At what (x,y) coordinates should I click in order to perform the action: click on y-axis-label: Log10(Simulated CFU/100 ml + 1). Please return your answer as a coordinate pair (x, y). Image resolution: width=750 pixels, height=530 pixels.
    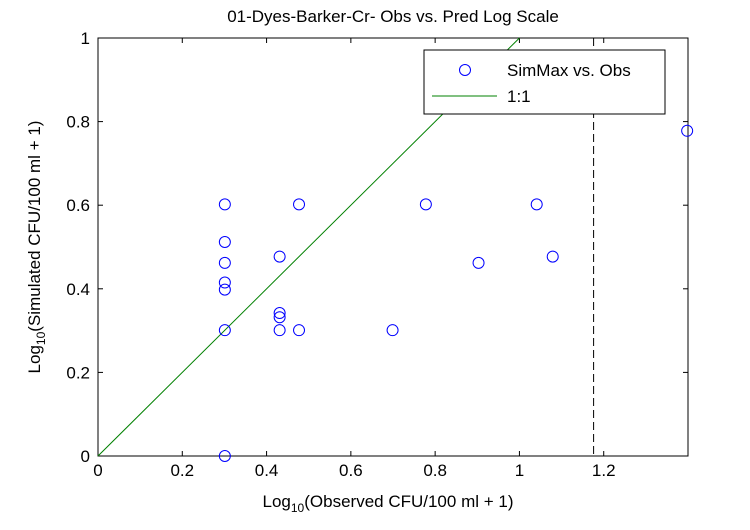
    Looking at the image, I should click on (36, 247).